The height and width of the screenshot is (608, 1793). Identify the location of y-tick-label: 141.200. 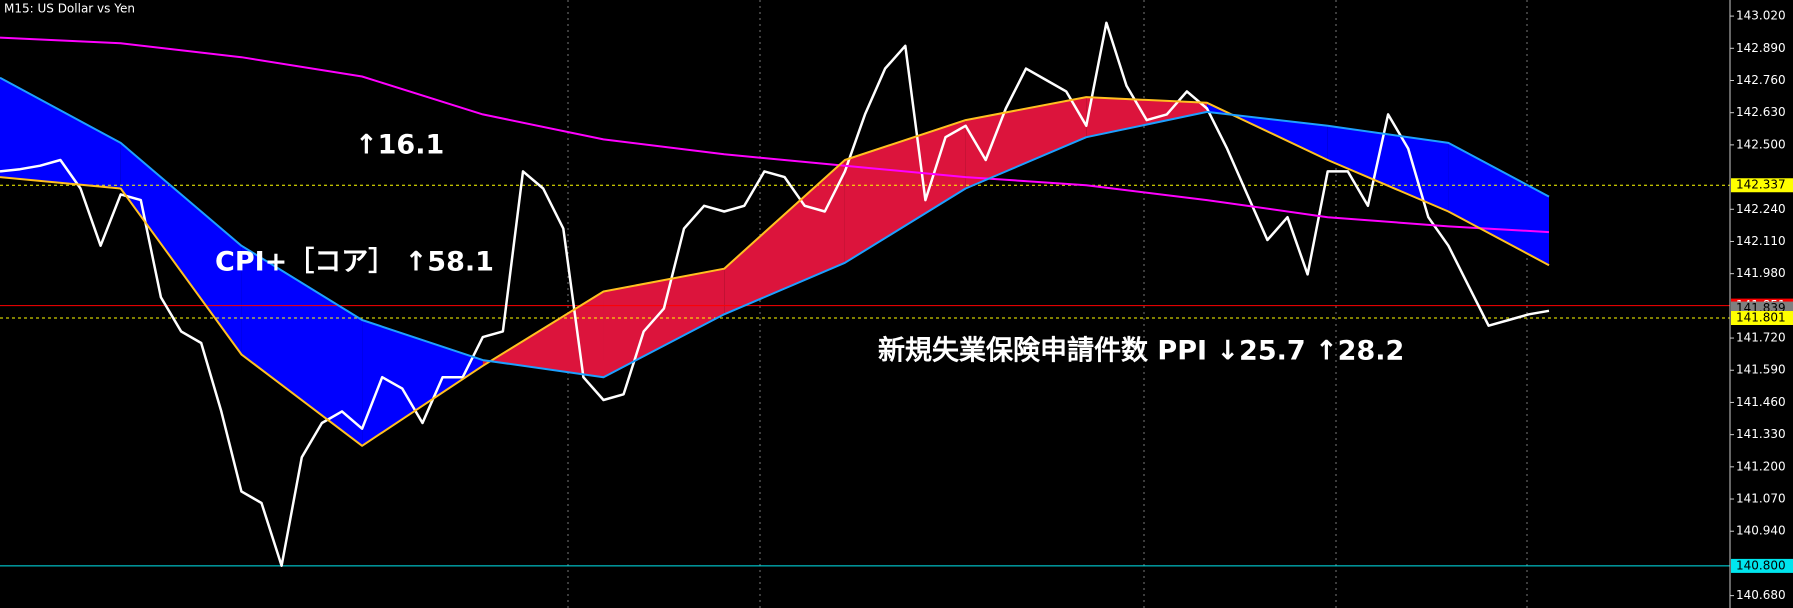
(1761, 466).